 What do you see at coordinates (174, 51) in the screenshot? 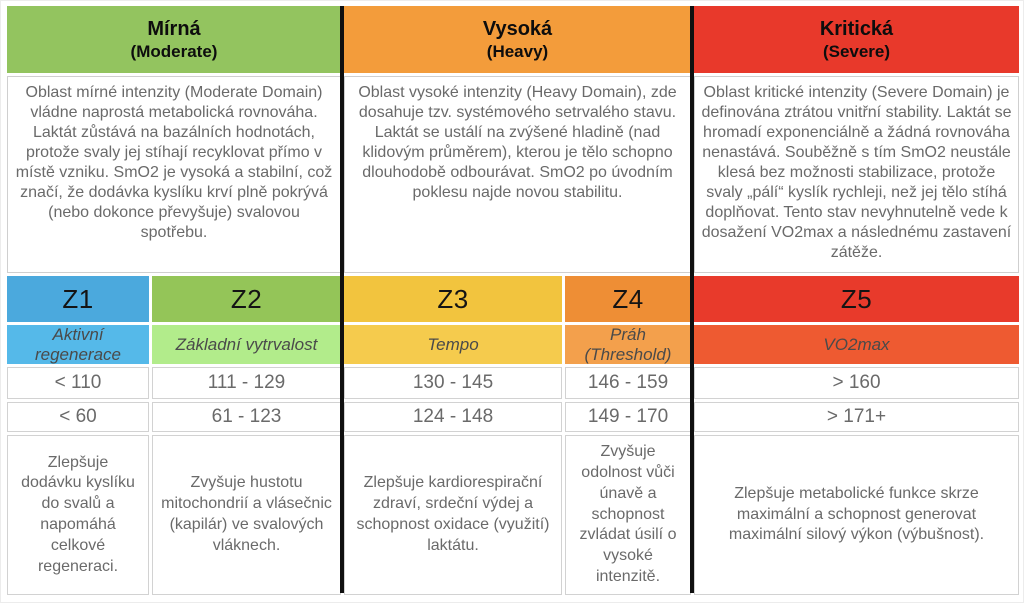
I see `domain-subtitle: (Moderate)` at bounding box center [174, 51].